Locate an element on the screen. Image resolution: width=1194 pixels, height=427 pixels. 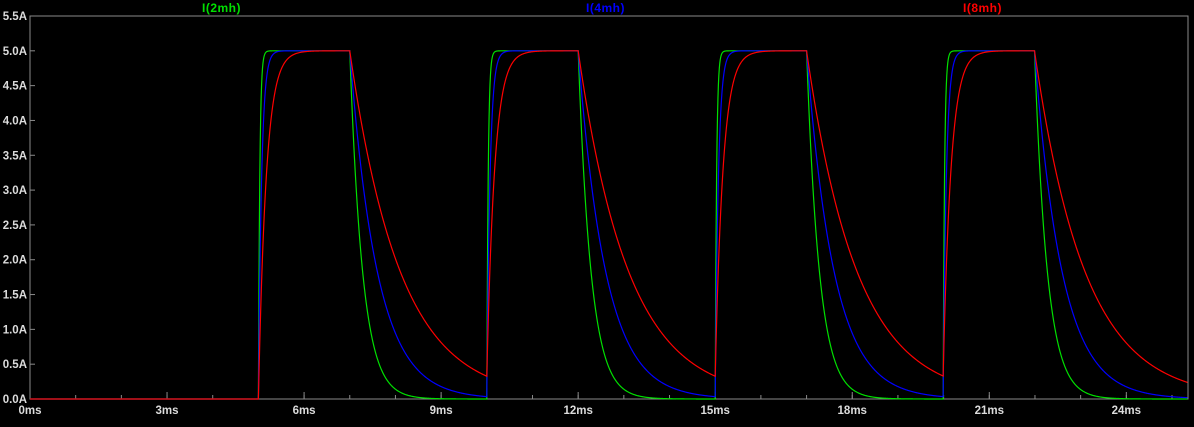
y-tick-label: 5.5A is located at coordinates (15, 17).